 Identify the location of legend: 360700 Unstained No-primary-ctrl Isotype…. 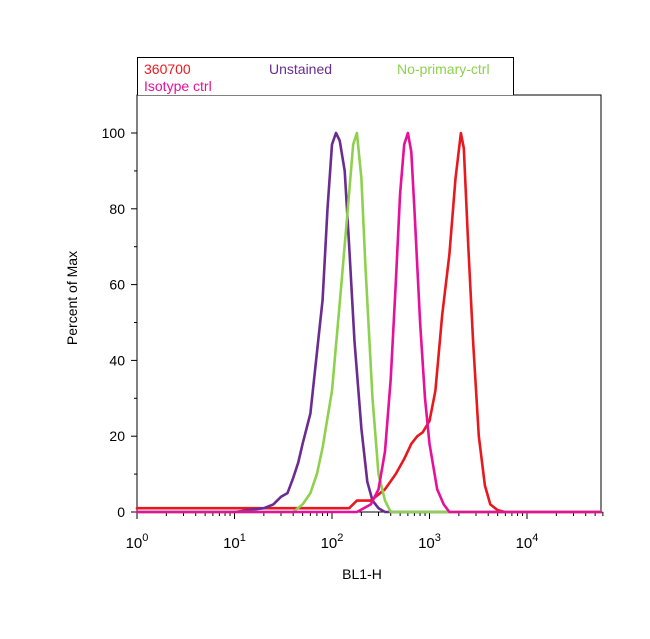
(325, 76).